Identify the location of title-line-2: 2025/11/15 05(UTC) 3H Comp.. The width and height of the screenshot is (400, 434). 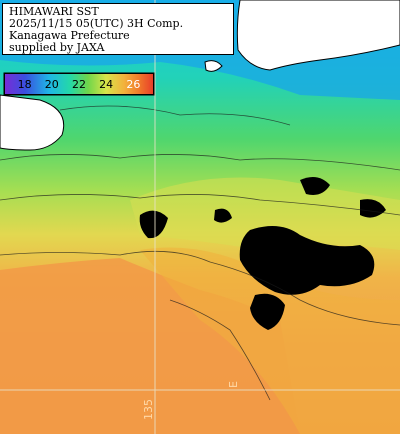
(96, 23).